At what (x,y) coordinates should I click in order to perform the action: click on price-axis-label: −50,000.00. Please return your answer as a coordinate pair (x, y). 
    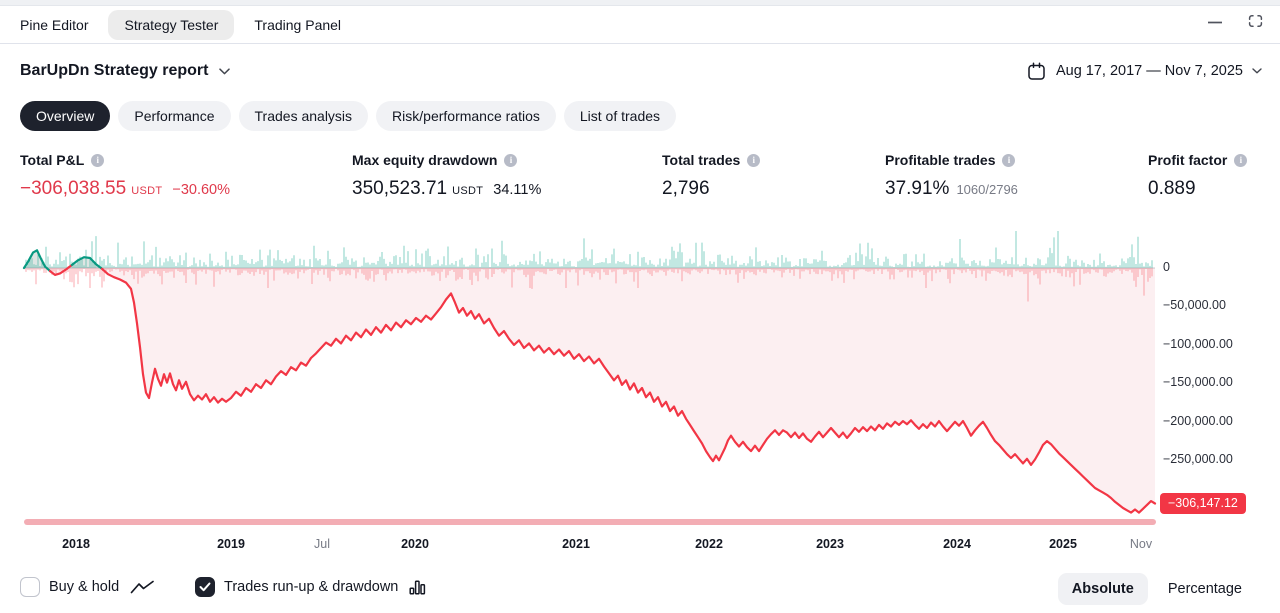
    Looking at the image, I should click on (1194, 305).